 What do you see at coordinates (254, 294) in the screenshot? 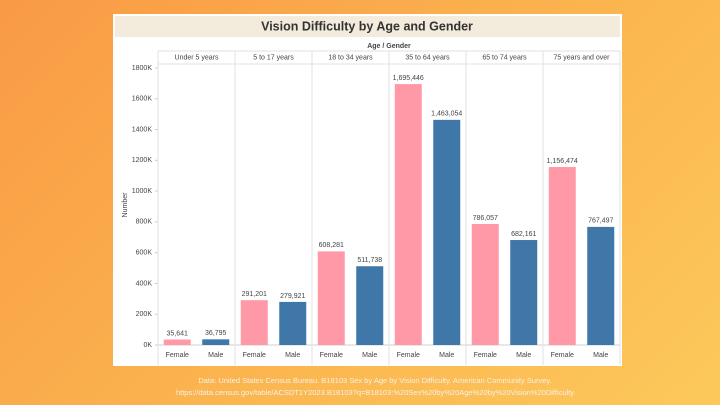
I see `value-label: 291,201` at bounding box center [254, 294].